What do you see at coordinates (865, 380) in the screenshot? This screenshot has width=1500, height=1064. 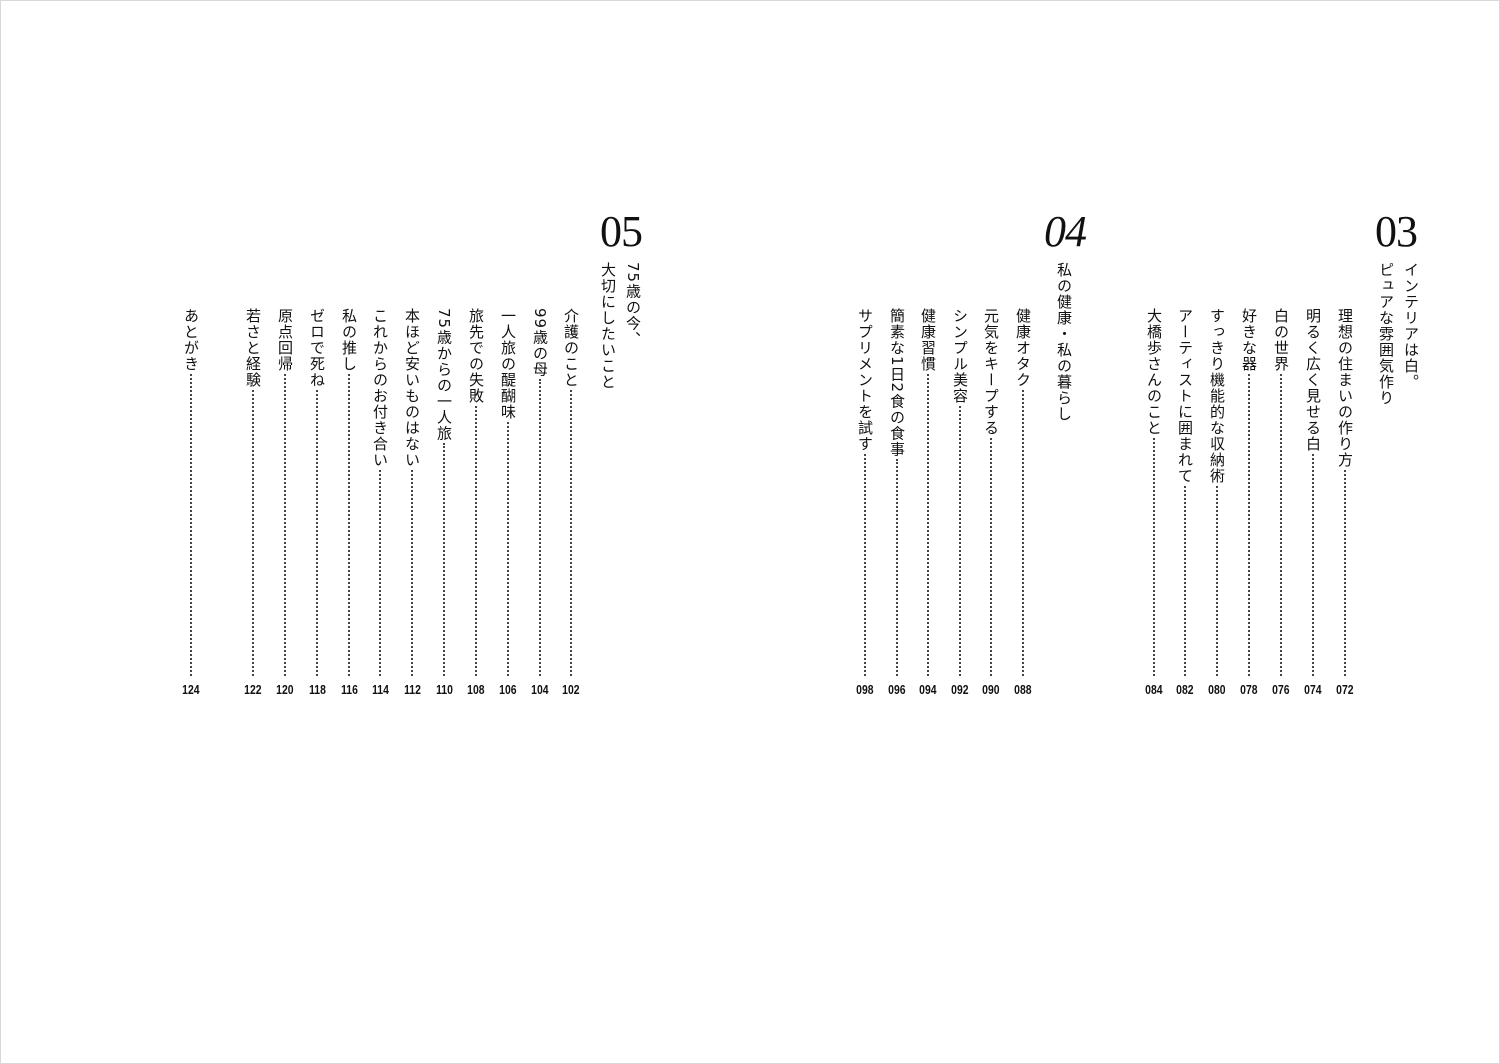 I see `entry-title: サプリメントを試す` at bounding box center [865, 380].